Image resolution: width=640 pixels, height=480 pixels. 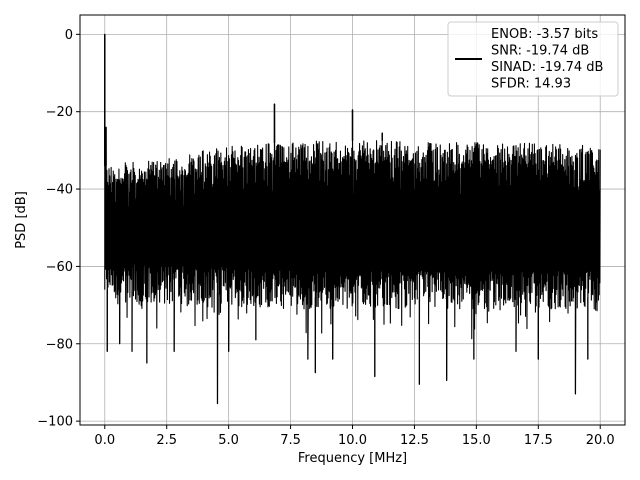 What do you see at coordinates (59, 267) in the screenshot?
I see `y-tick-label: −60` at bounding box center [59, 267].